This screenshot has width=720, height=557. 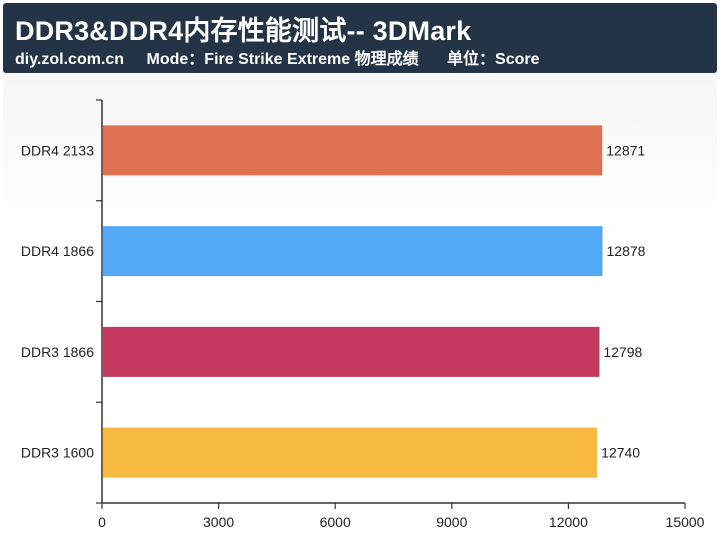 What do you see at coordinates (57, 453) in the screenshot?
I see `category-label: DDR3 1600` at bounding box center [57, 453].